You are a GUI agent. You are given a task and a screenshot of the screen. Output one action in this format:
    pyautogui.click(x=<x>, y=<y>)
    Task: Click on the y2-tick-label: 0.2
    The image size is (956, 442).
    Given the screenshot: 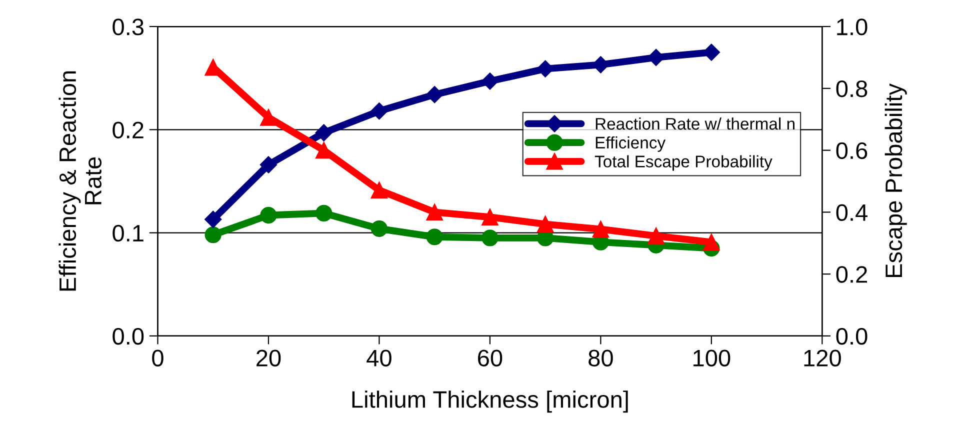 What is the action you would take?
    pyautogui.click(x=851, y=274)
    